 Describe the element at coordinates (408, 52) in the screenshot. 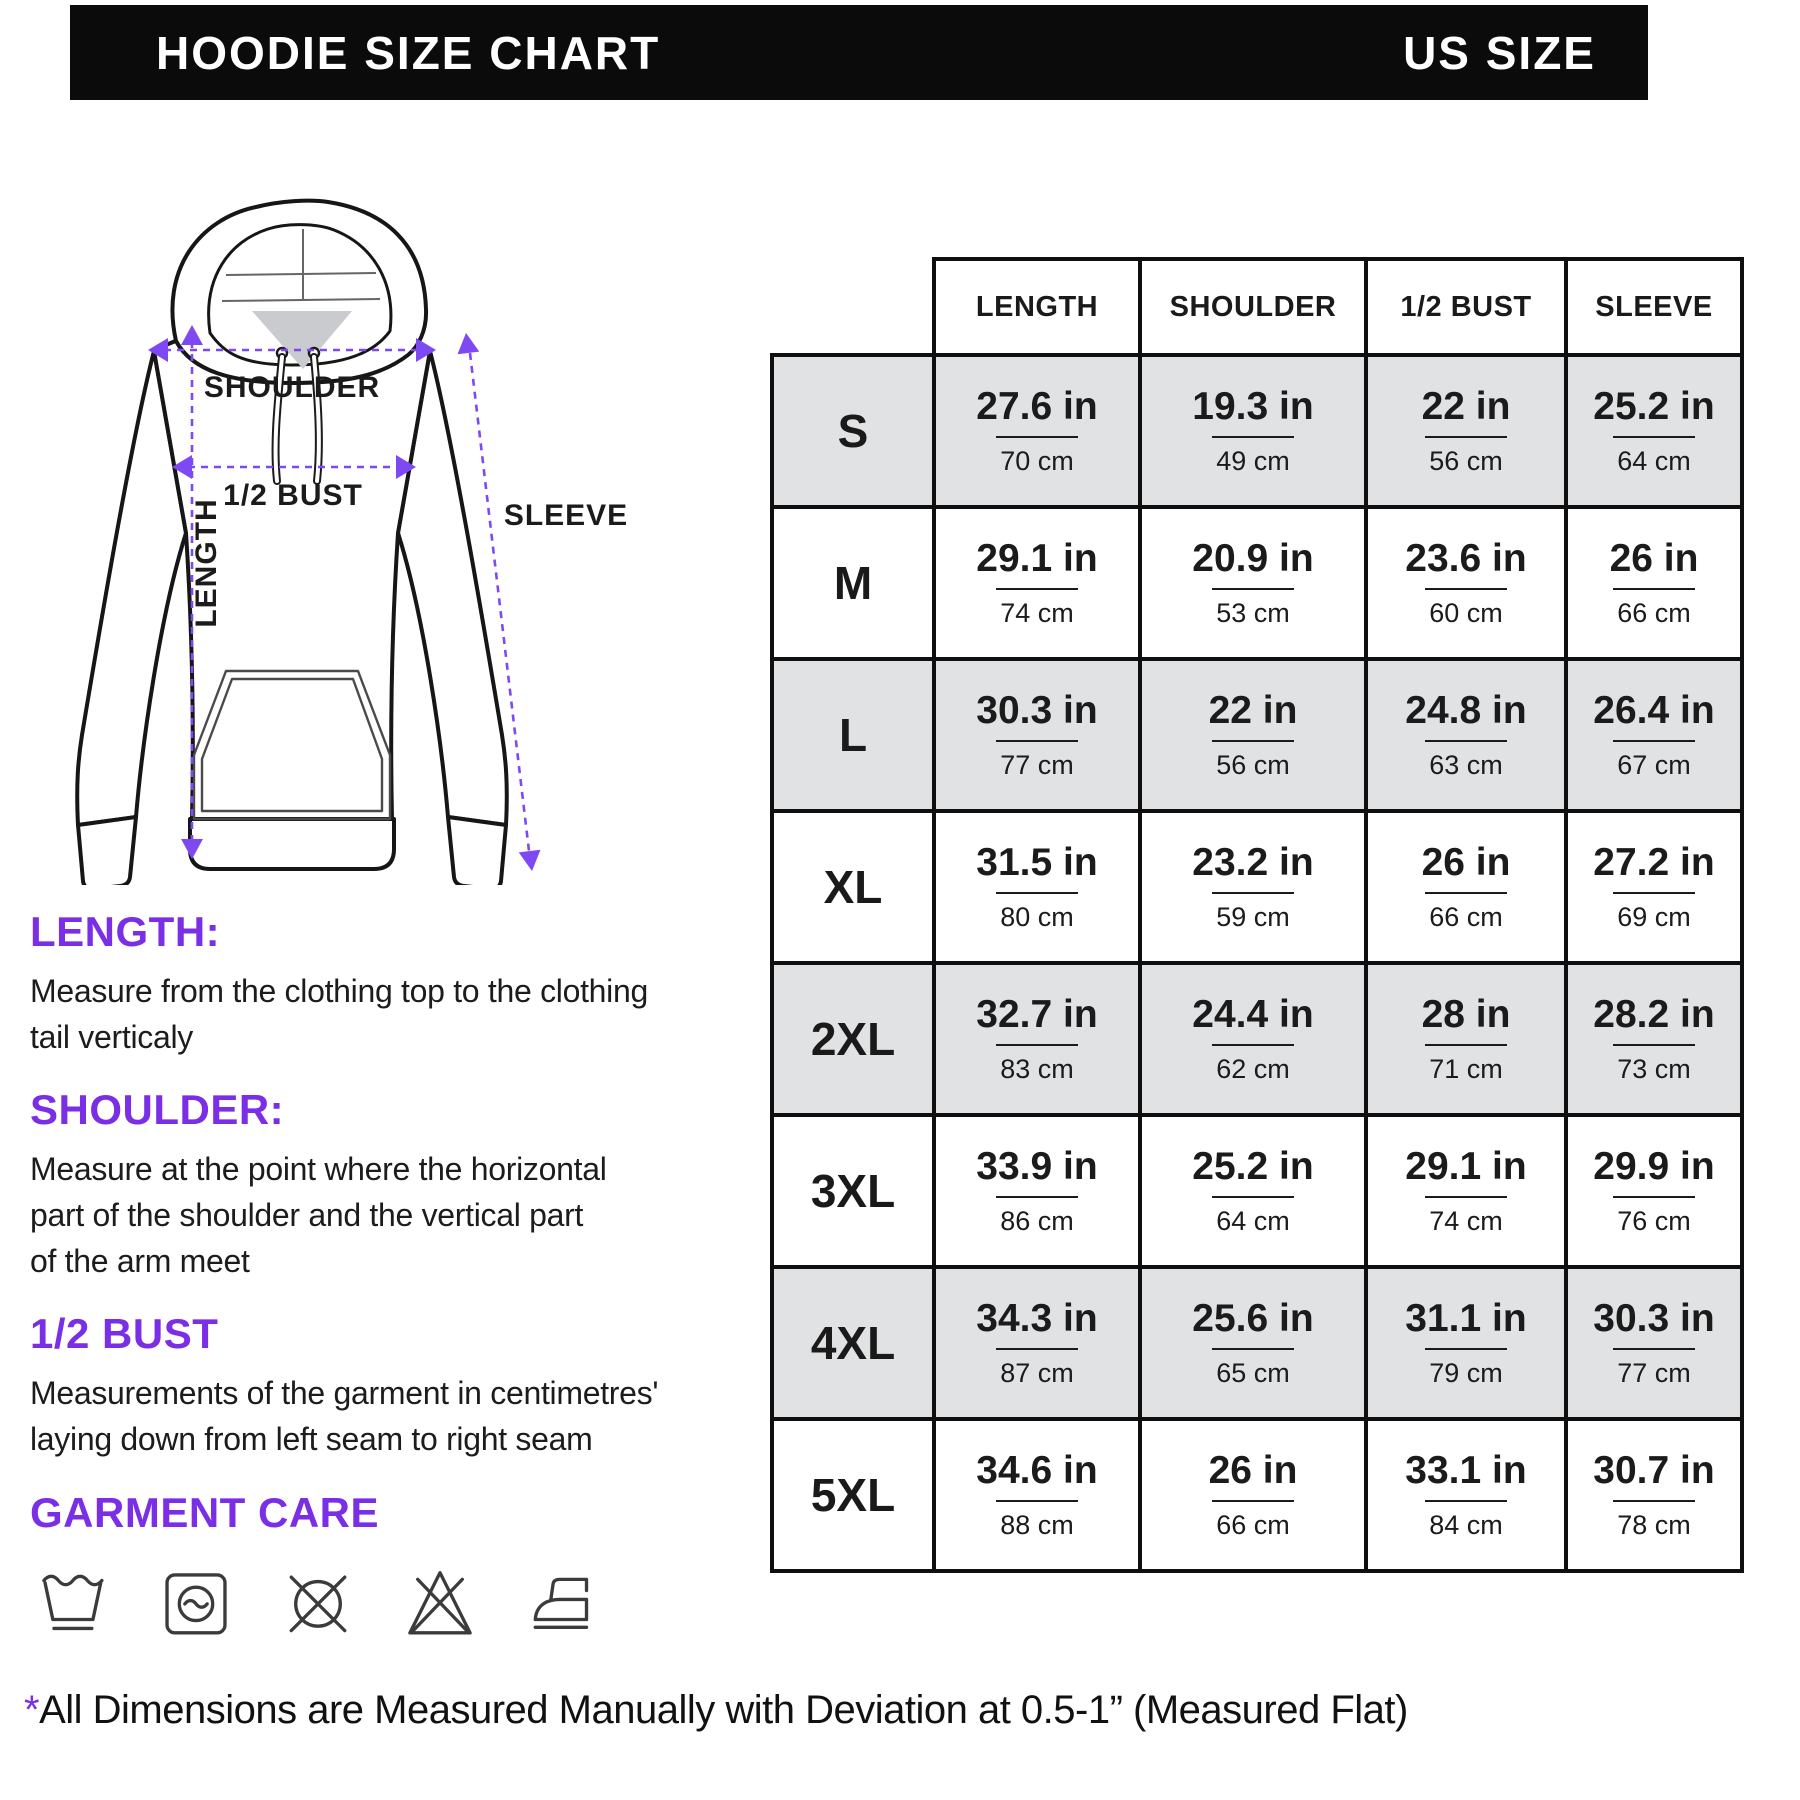

I see `page-title: HOODIE SIZE CHART` at that location.